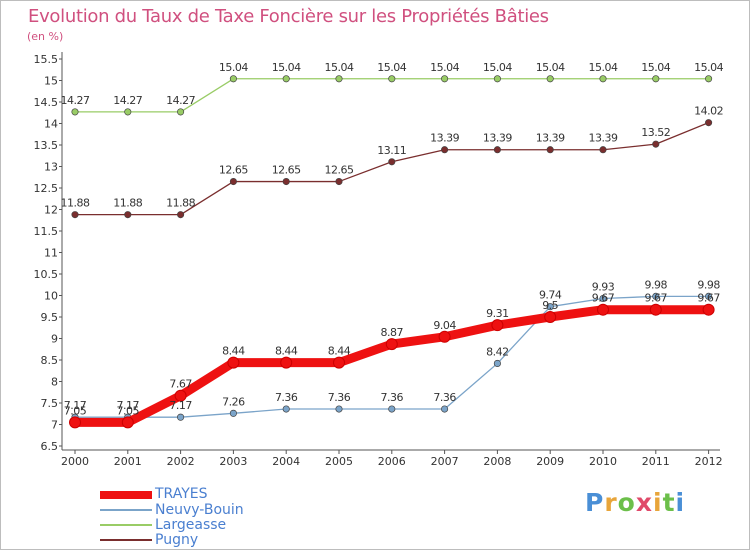 The height and width of the screenshot is (550, 750). What do you see at coordinates (51, 124) in the screenshot?
I see `y-tick-label: 14` at bounding box center [51, 124].